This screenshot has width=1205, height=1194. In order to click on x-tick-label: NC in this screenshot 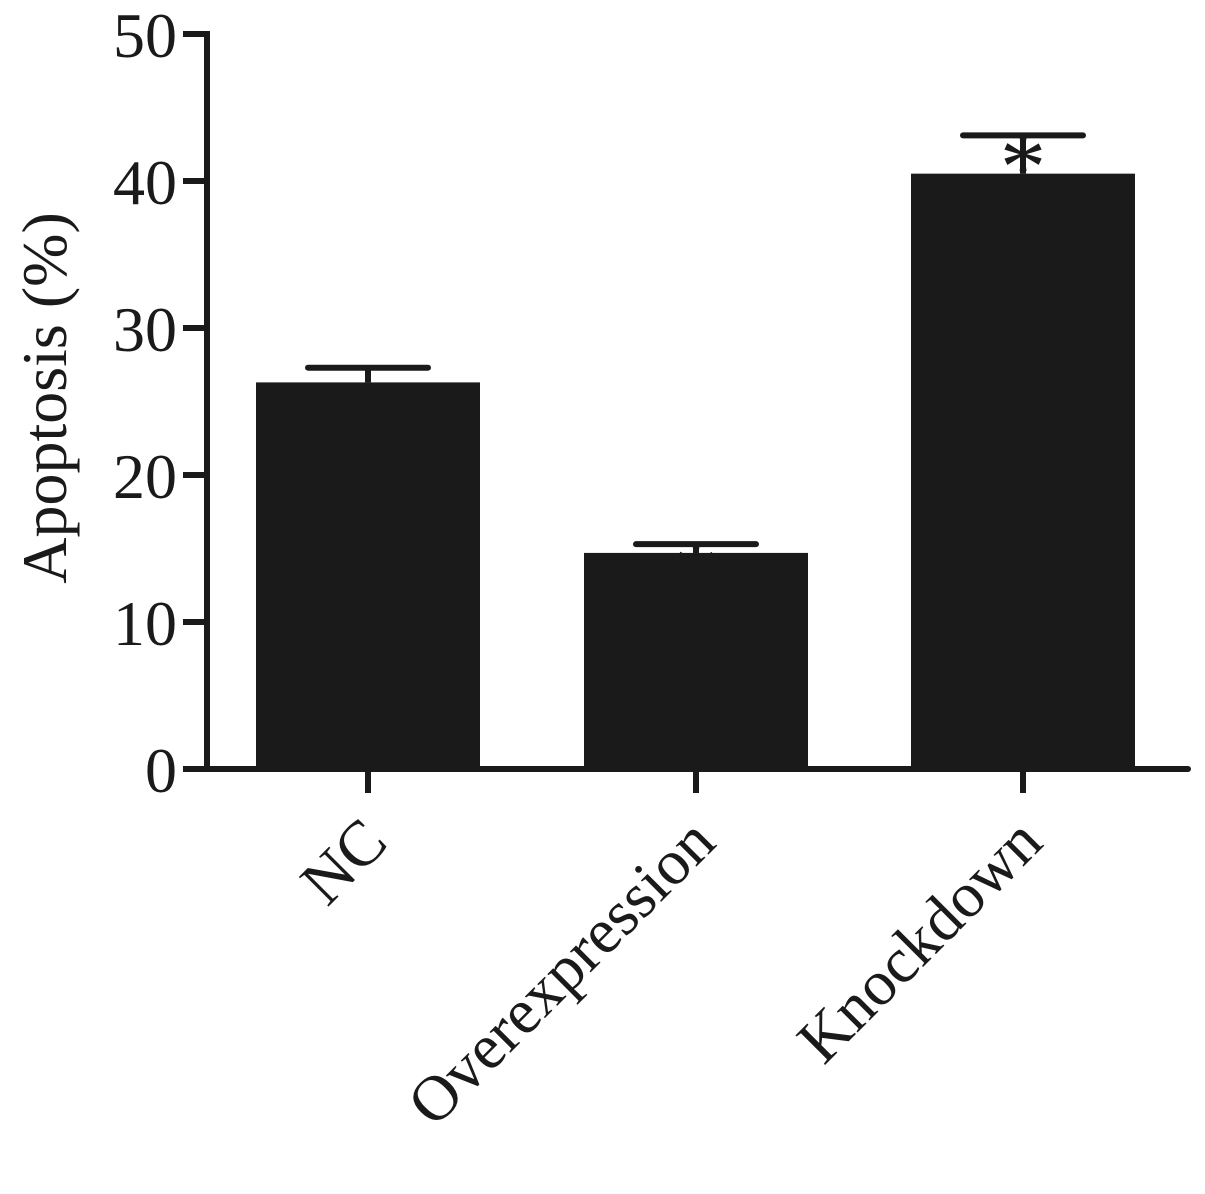, I will do `click(343, 861)`.